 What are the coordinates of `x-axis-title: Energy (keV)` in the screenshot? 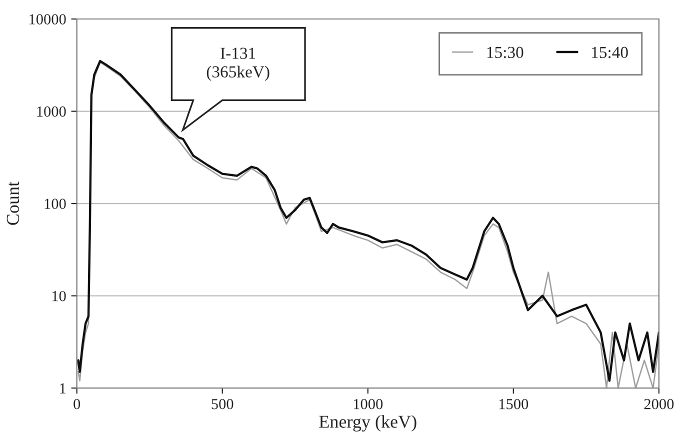 It's located at (367, 423).